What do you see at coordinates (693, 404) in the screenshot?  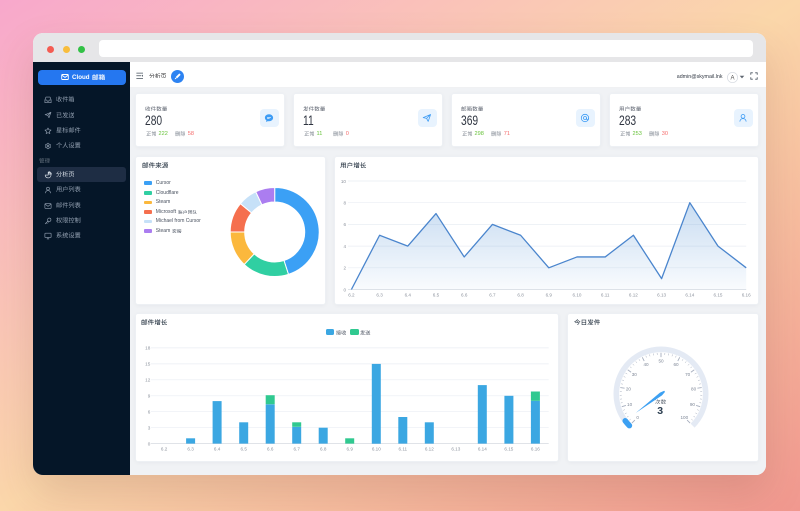 I see `svg-text: 90` at bounding box center [693, 404].